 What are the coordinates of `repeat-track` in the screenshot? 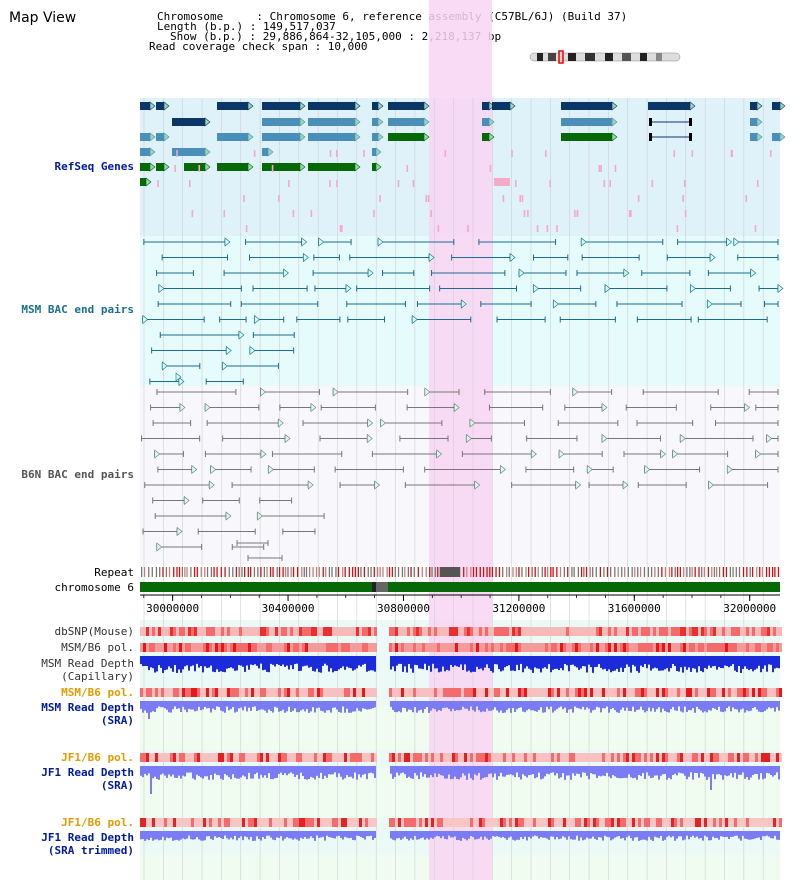 It's located at (460, 572).